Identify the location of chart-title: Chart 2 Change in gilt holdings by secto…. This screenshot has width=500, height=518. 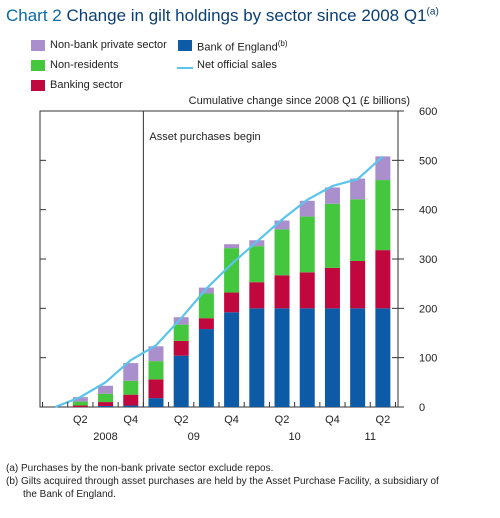
(222, 16).